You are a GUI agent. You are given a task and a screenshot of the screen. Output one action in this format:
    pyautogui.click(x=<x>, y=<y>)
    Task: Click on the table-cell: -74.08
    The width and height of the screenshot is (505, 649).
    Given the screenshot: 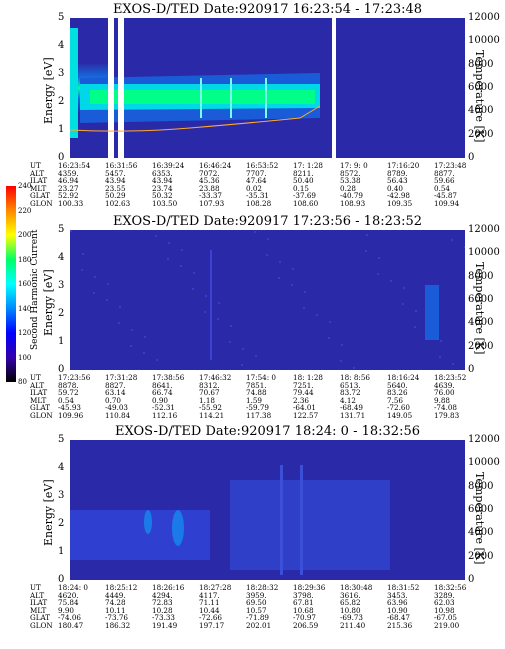 What is the action you would take?
    pyautogui.click(x=446, y=408)
    